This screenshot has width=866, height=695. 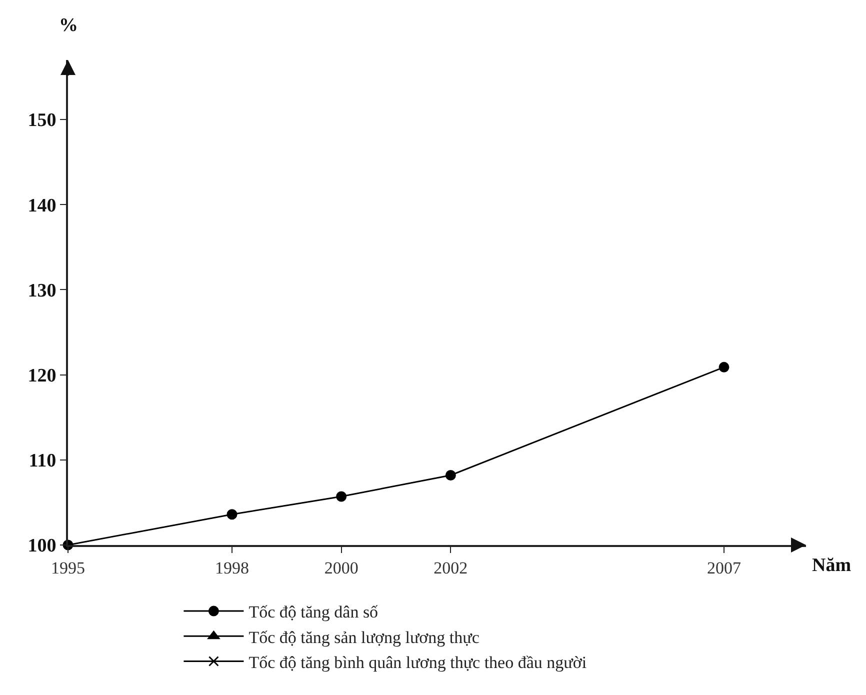 I want to click on y-tick-label: 120, so click(x=42, y=375).